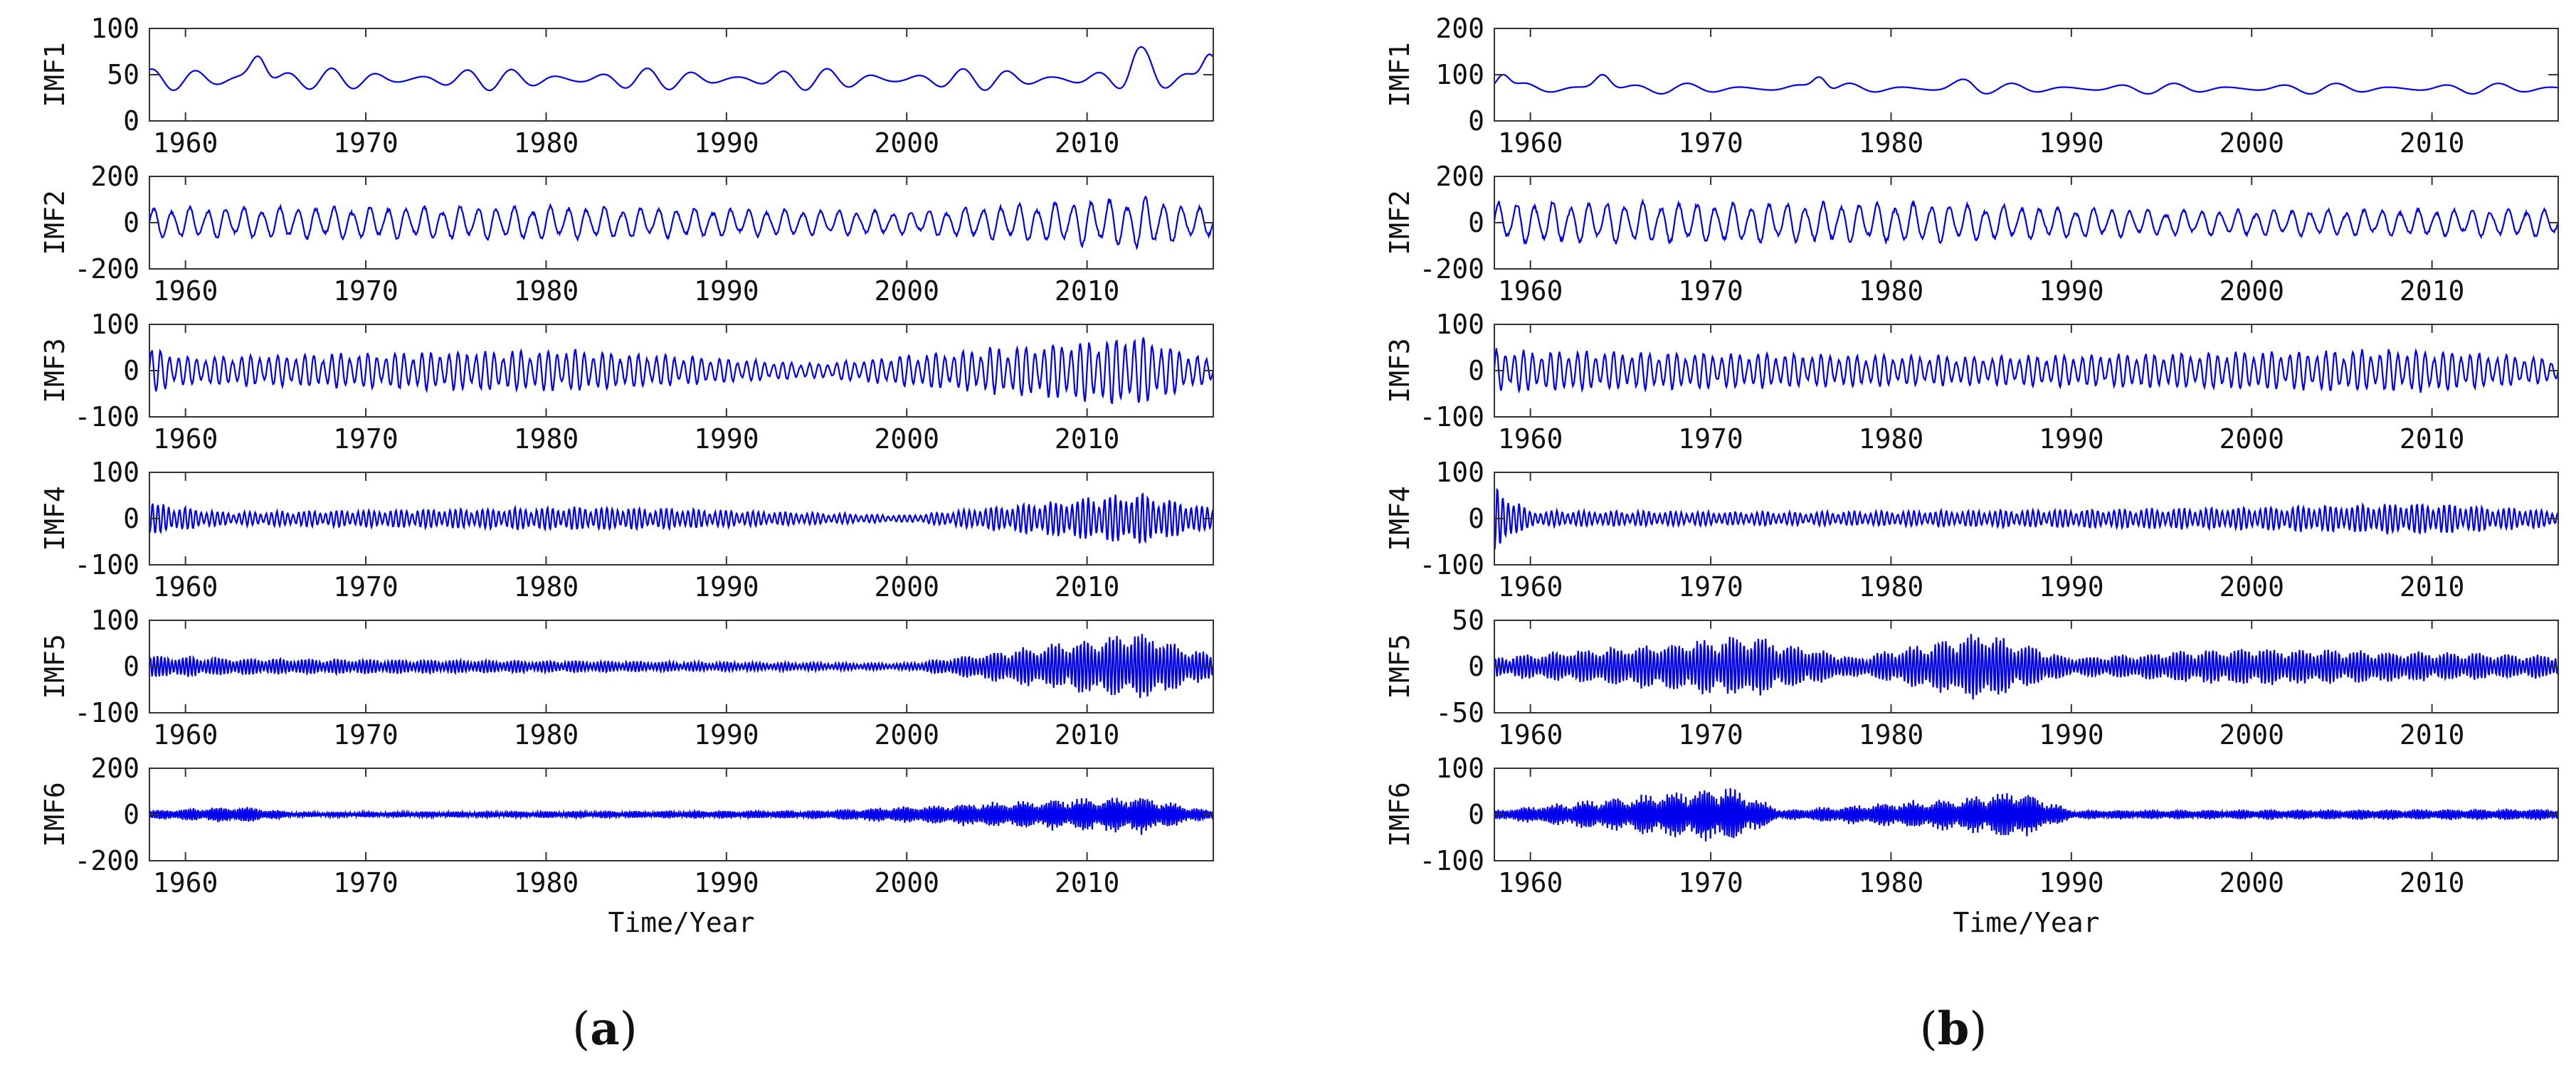 The image size is (2576, 1077). What do you see at coordinates (1399, 666) in the screenshot?
I see `y-axis-label: IMF5` at bounding box center [1399, 666].